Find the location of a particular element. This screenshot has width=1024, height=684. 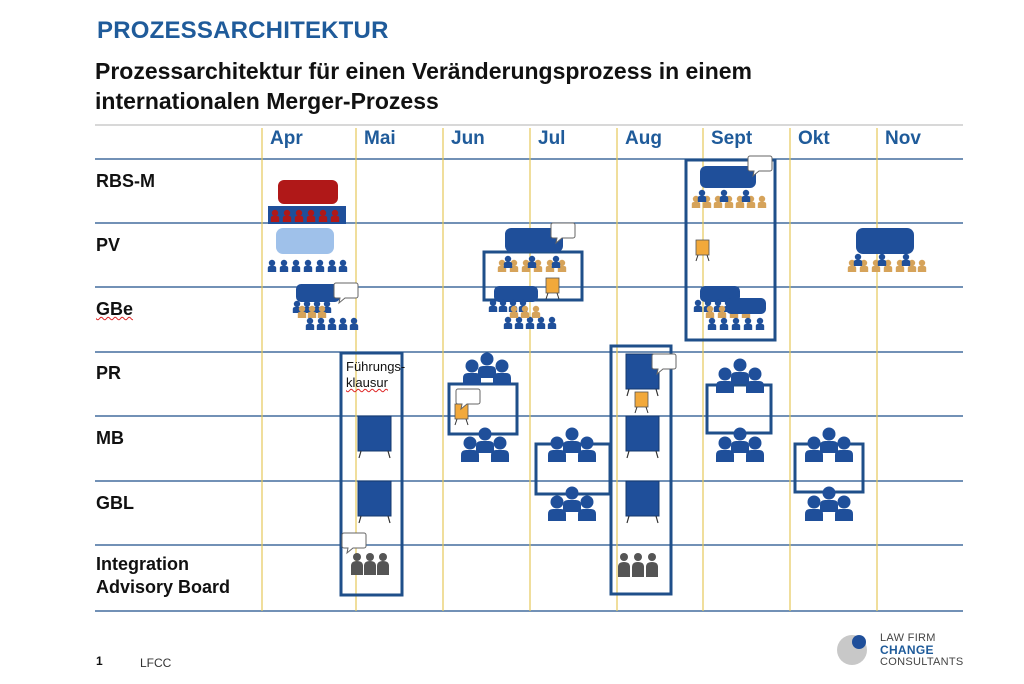

footer-label: LFCC is located at coordinates (156, 663).